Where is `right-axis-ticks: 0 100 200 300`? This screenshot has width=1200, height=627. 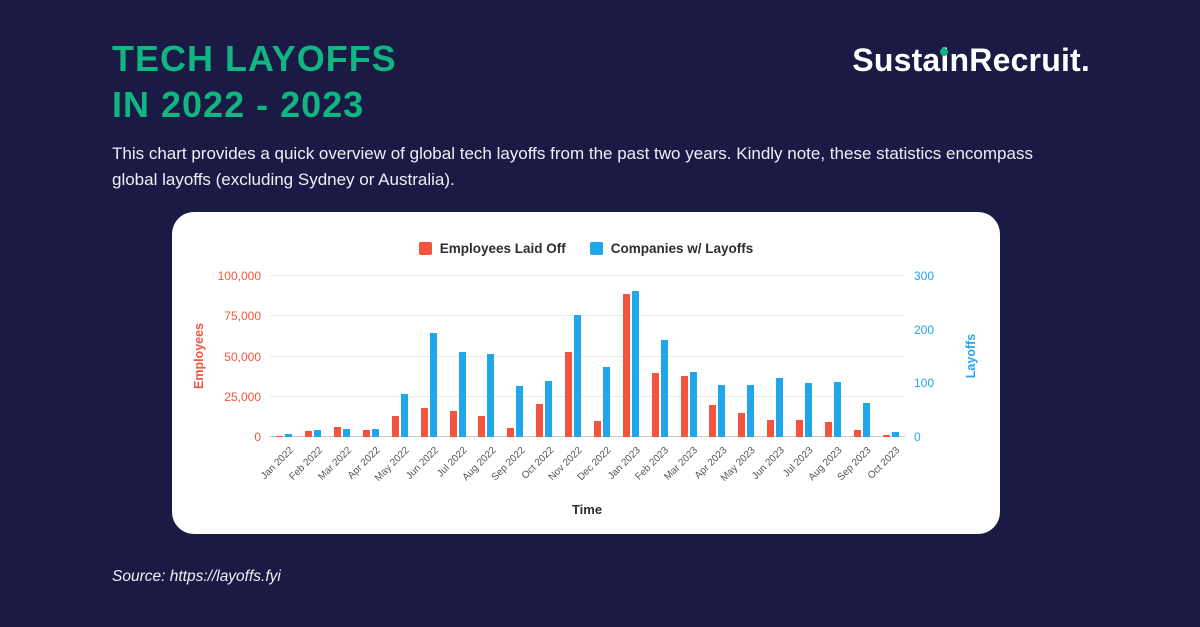
right-axis-ticks: 0 100 200 300 is located at coordinates (944, 356).